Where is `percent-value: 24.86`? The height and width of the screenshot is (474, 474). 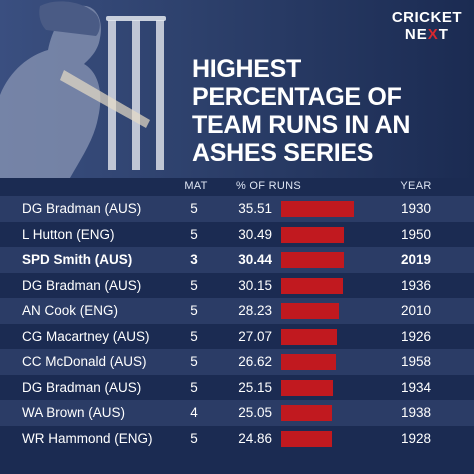 percent-value: 24.86 is located at coordinates (255, 438).